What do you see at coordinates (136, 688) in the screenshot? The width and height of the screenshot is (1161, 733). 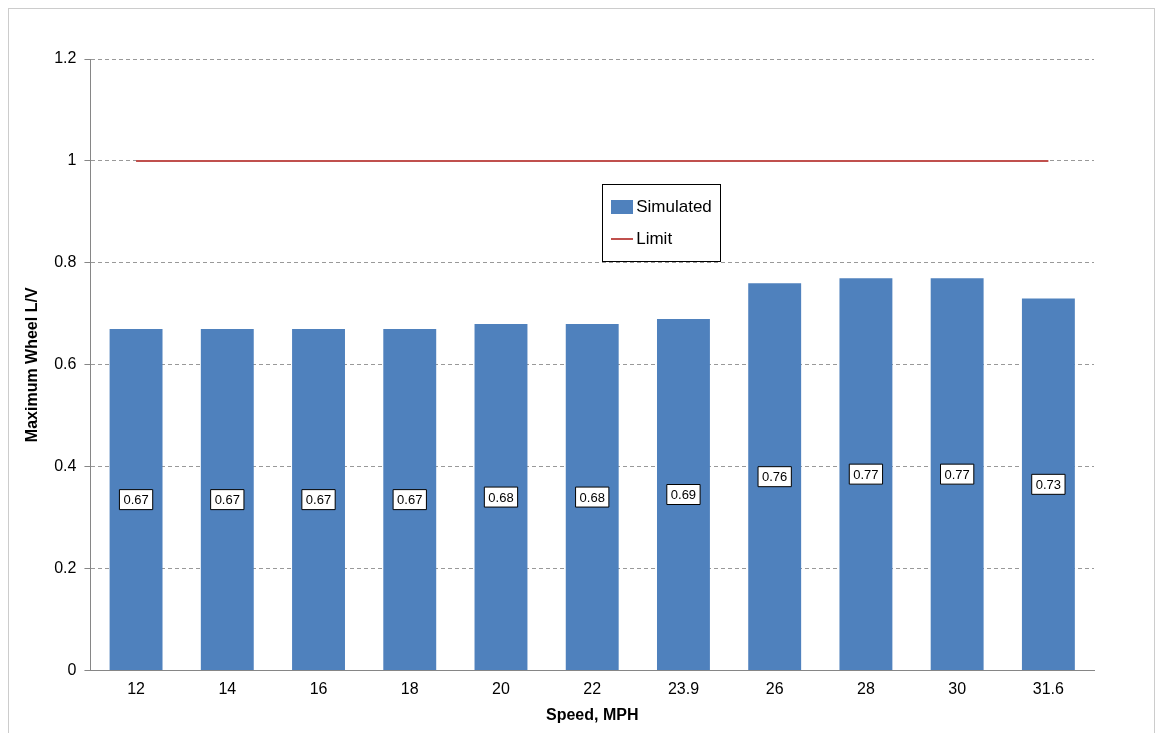 I see `x-tick-label: 12` at bounding box center [136, 688].